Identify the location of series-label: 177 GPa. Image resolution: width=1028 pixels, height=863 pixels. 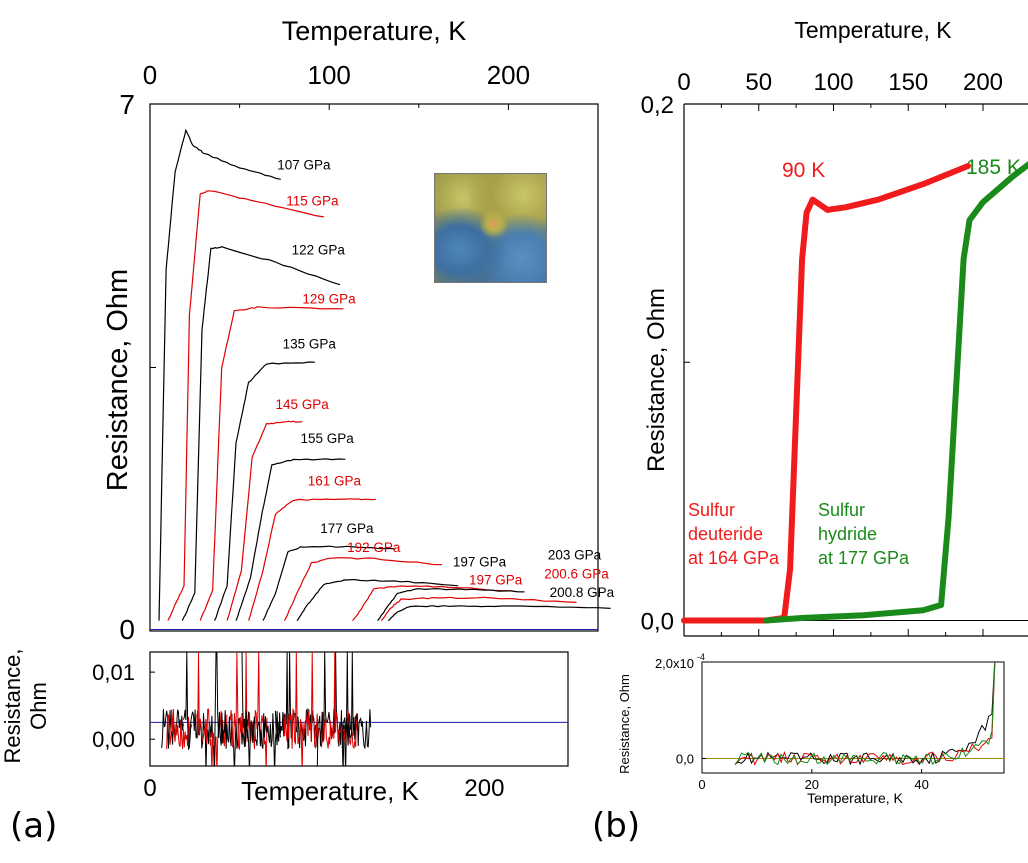
(347, 528).